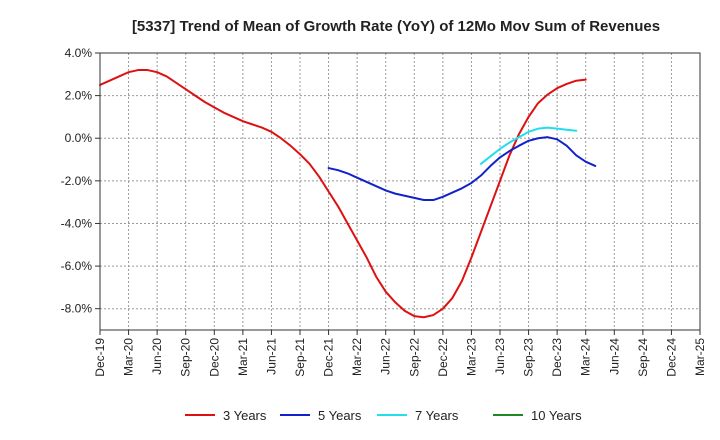 The width and height of the screenshot is (720, 440). Describe the element at coordinates (100, 357) in the screenshot. I see `x-tick-label: Dec-19` at that location.